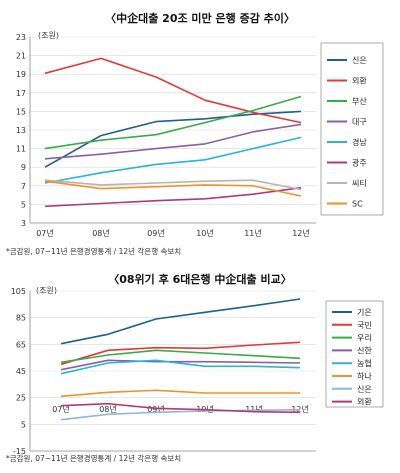 Image resolution: width=400 pixels, height=473 pixels. Describe the element at coordinates (18, 291) in the screenshot. I see `y-tick-label: 105` at that location.